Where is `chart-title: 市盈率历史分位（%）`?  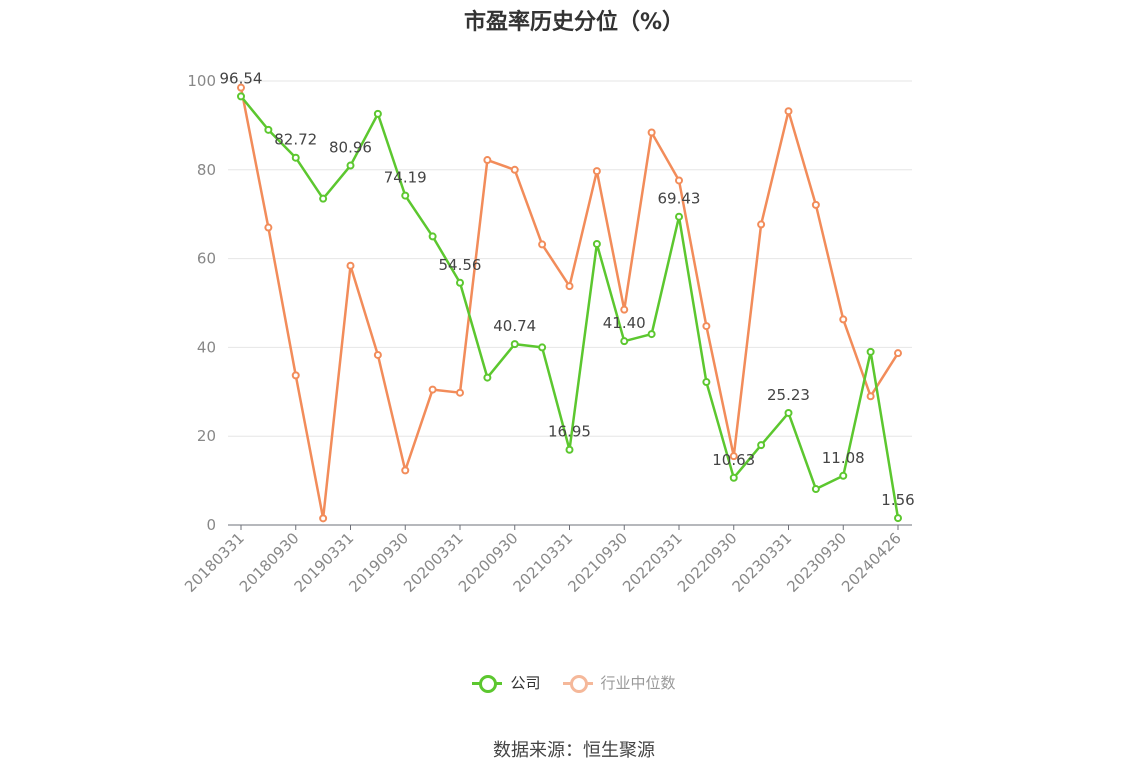 chart-title: 市盈率历史分位（%） is located at coordinates (574, 22).